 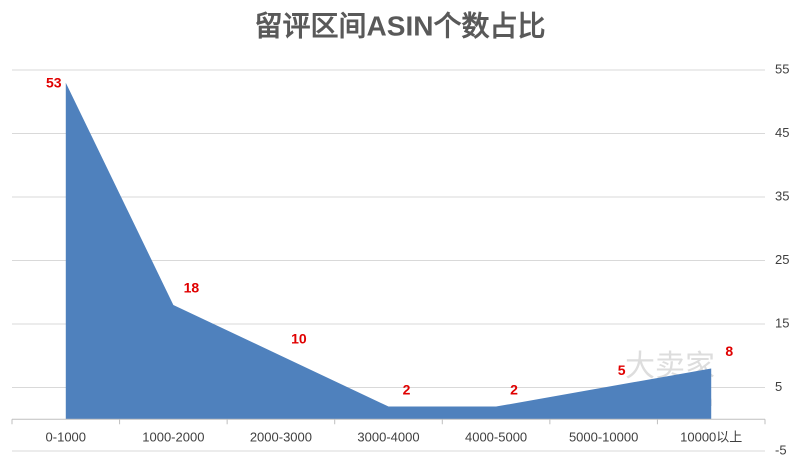 What do you see at coordinates (729, 351) in the screenshot?
I see `data-label: 8` at bounding box center [729, 351].